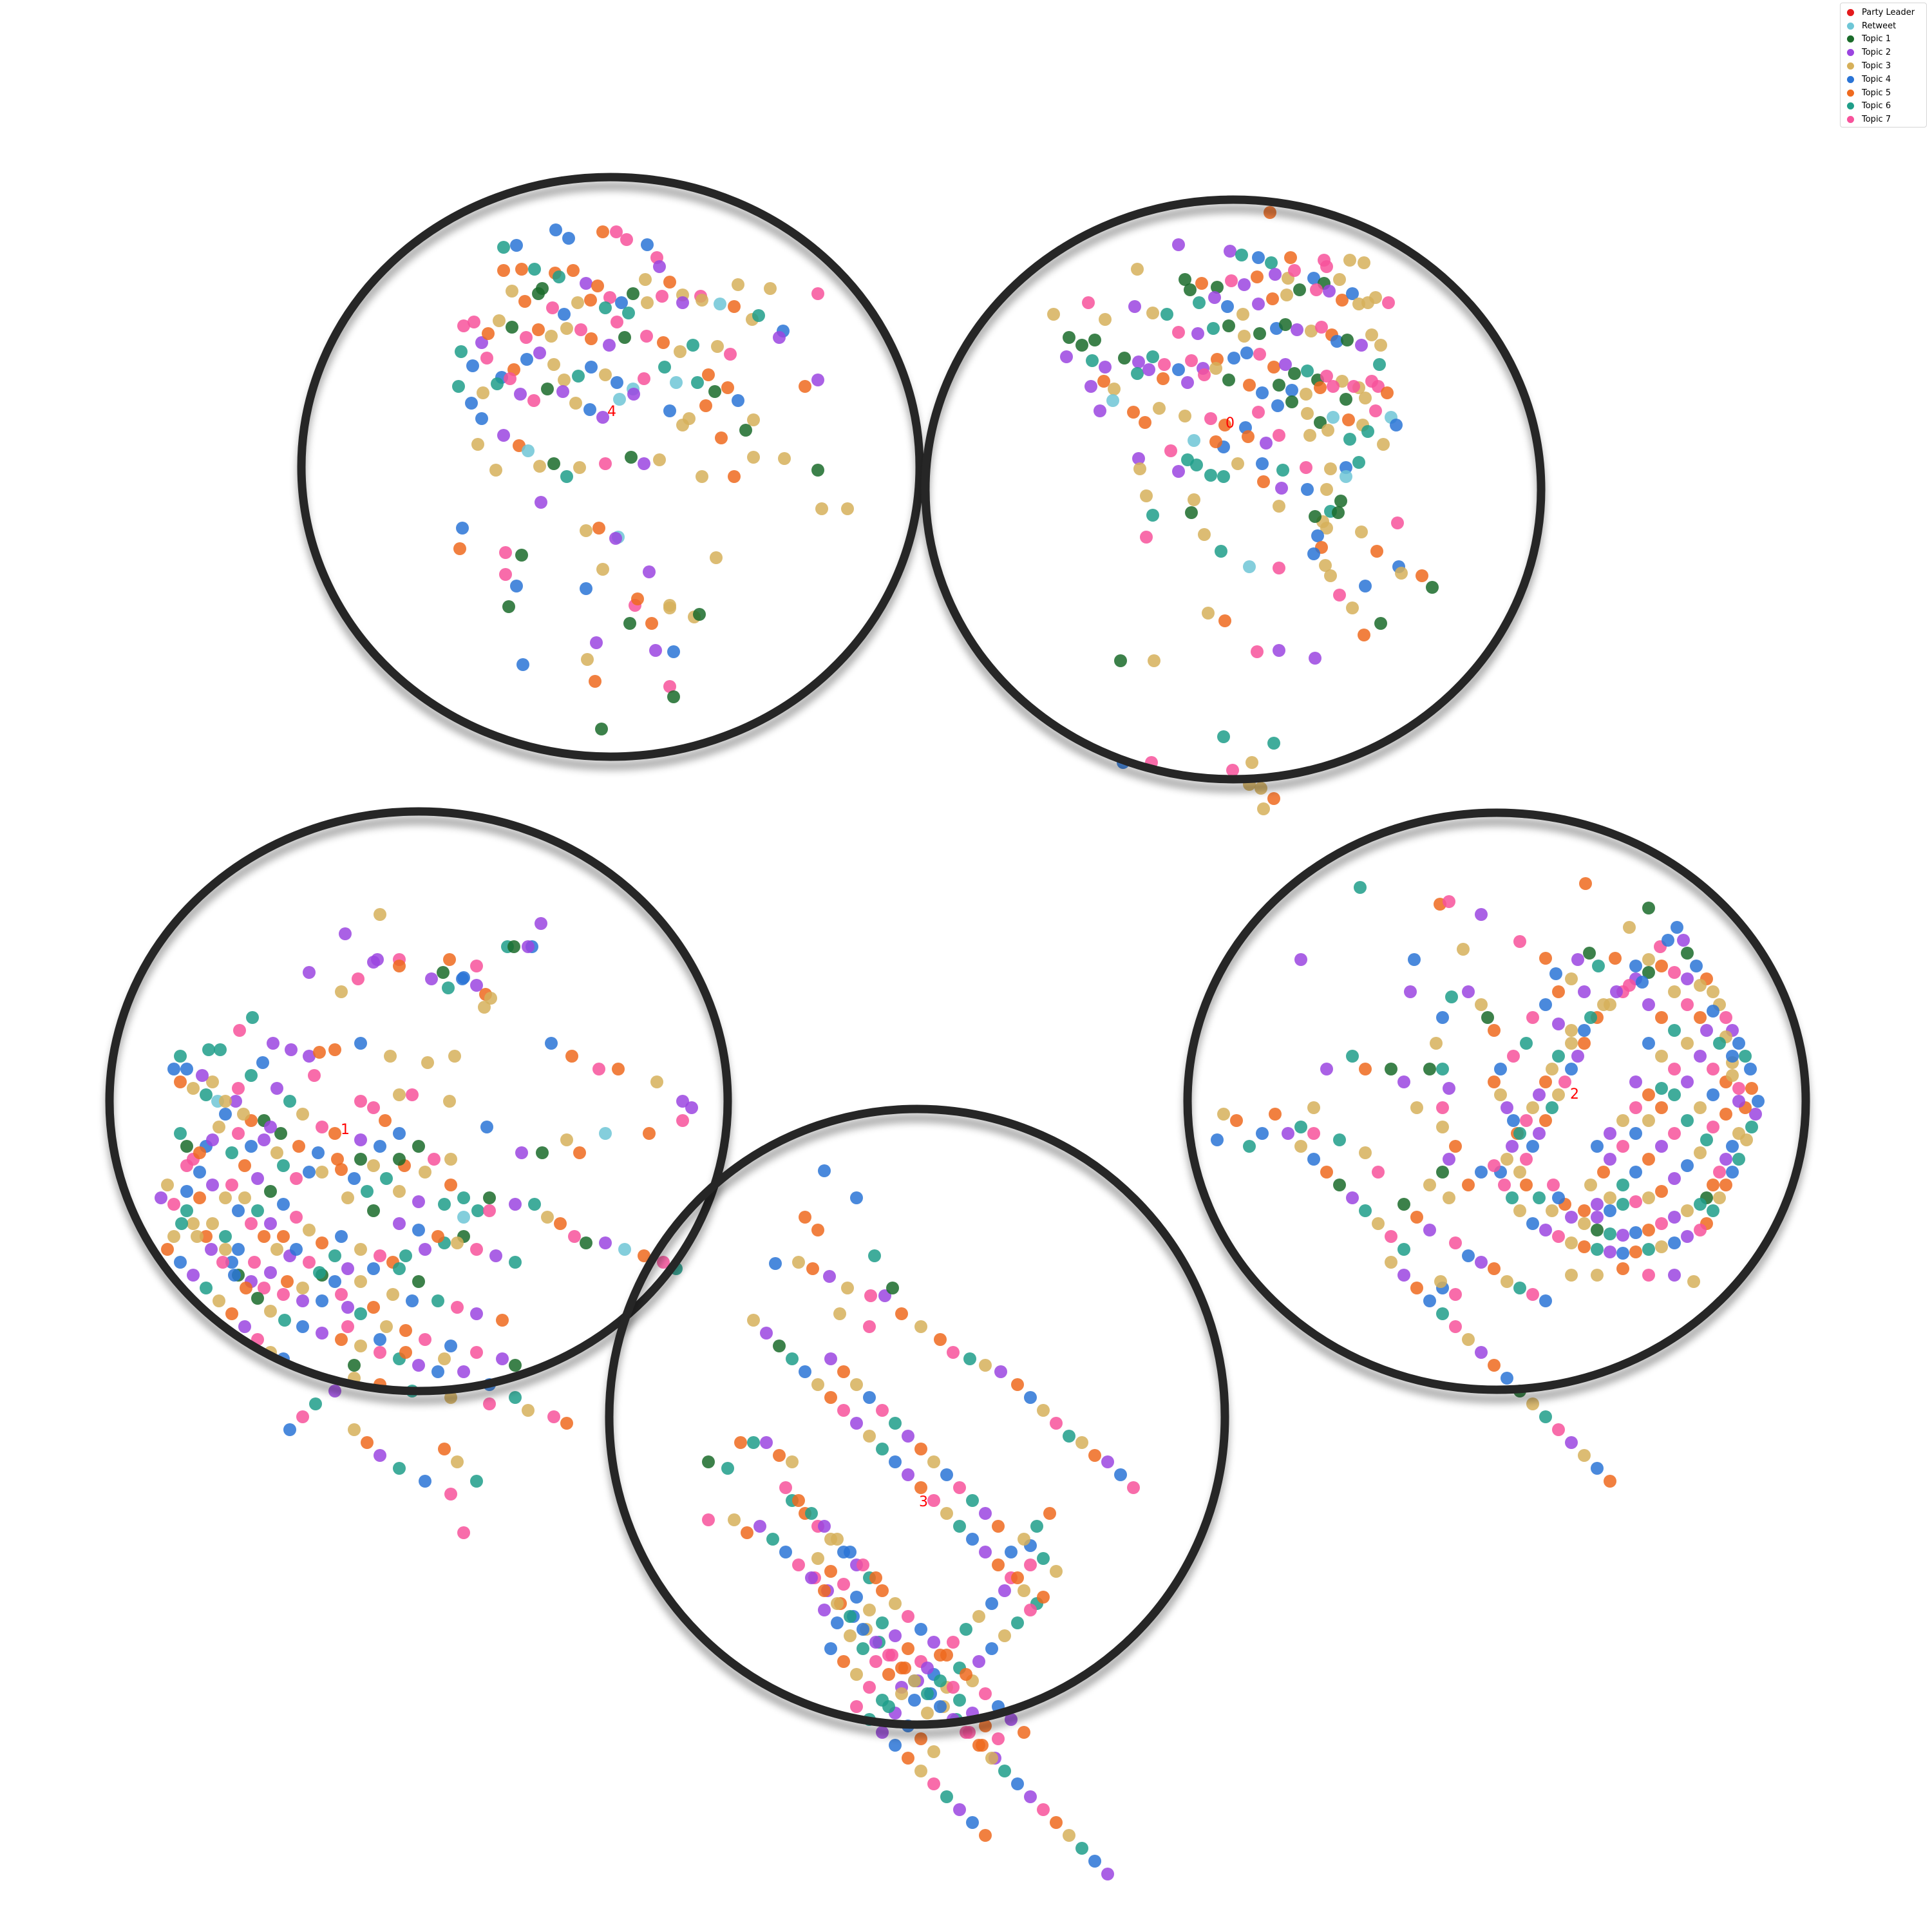  Describe the element at coordinates (624, 1250) in the screenshot. I see `point-cluster-1-retweet` at that location.